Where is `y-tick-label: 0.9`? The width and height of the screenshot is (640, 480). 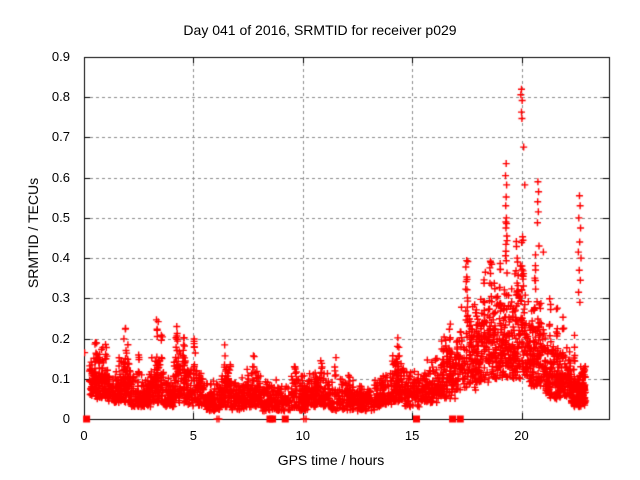 y-tick-label: 0.9 is located at coordinates (60, 56).